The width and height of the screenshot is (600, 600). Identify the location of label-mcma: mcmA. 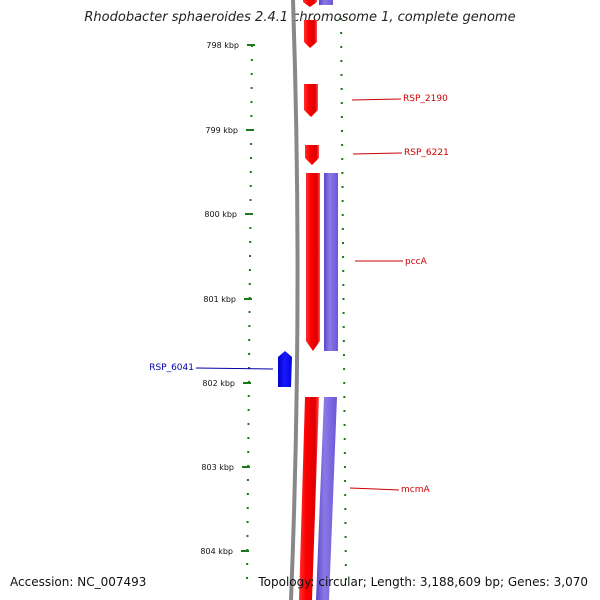
(415, 490).